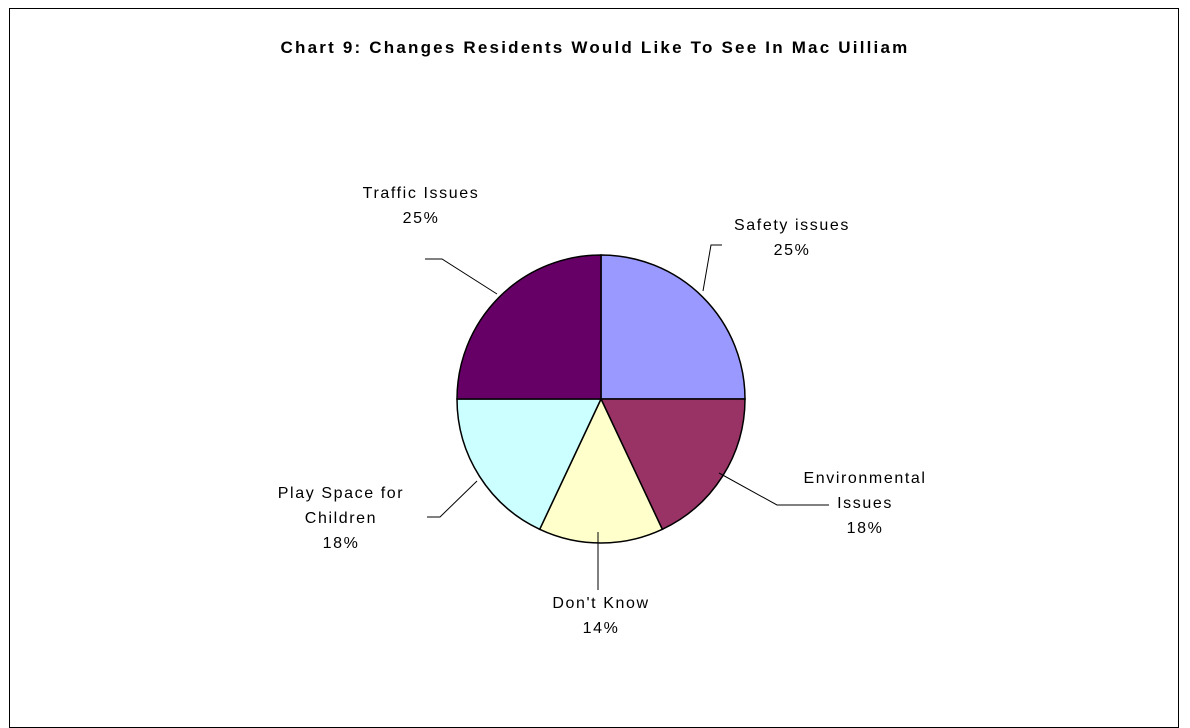 The width and height of the screenshot is (1190, 728). I want to click on data-label-environmental-issues: Environmental Issues 18%, so click(864, 503).